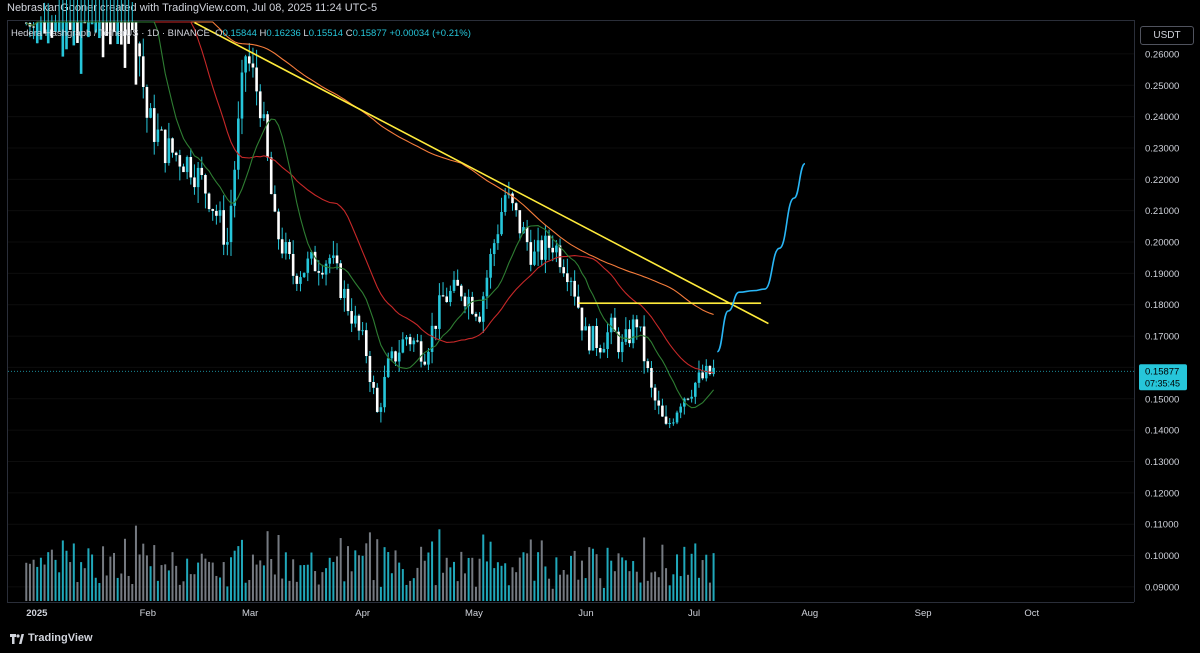  I want to click on y-tick-label: 0.12000, so click(1162, 493).